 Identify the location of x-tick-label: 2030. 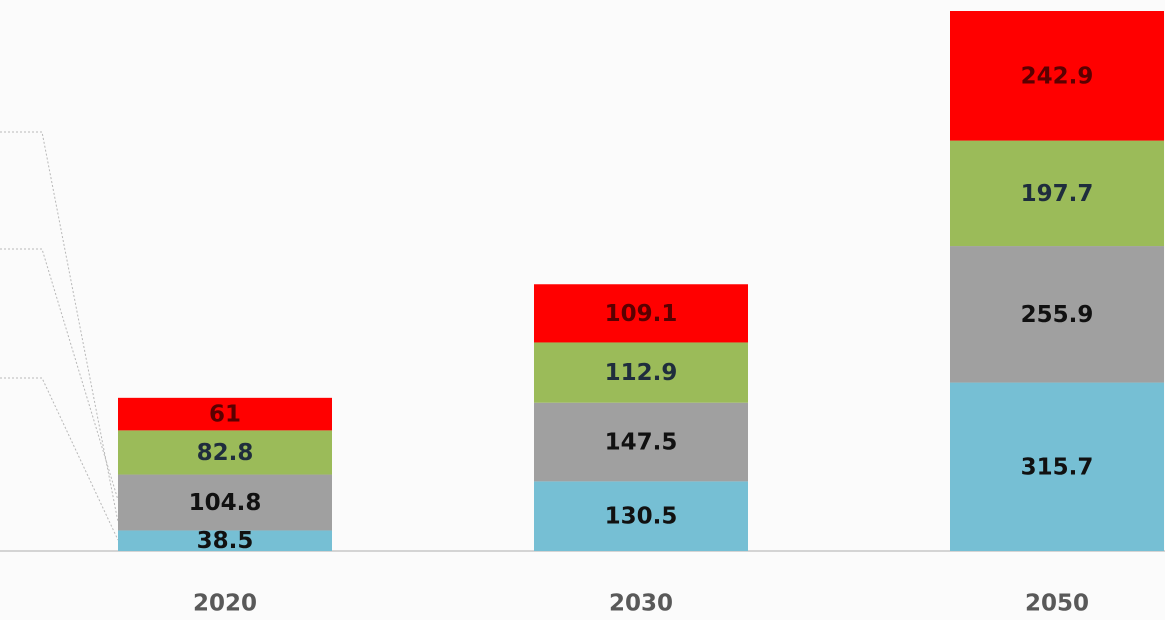
(641, 604).